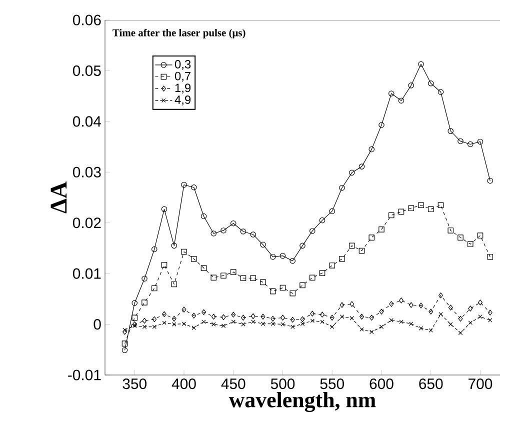  I want to click on x-axis-title: wavelength, nm, so click(302, 402).